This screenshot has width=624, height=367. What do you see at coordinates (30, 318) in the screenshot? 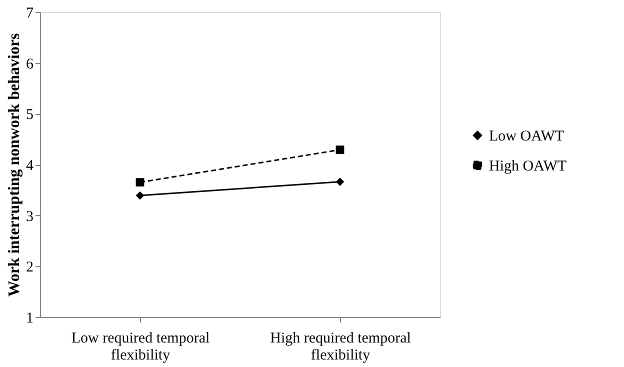
I see `y-tick-label: 1` at bounding box center [30, 318].